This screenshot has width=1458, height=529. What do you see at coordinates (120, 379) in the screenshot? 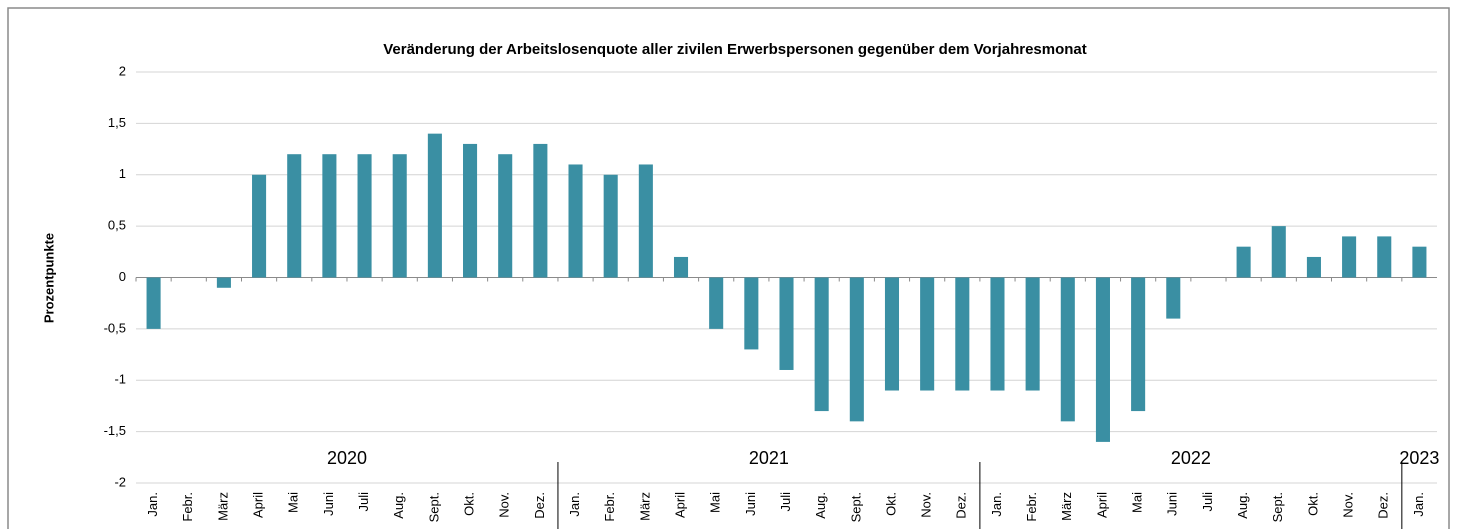
I see `y-tick-label: -1` at bounding box center [120, 379].